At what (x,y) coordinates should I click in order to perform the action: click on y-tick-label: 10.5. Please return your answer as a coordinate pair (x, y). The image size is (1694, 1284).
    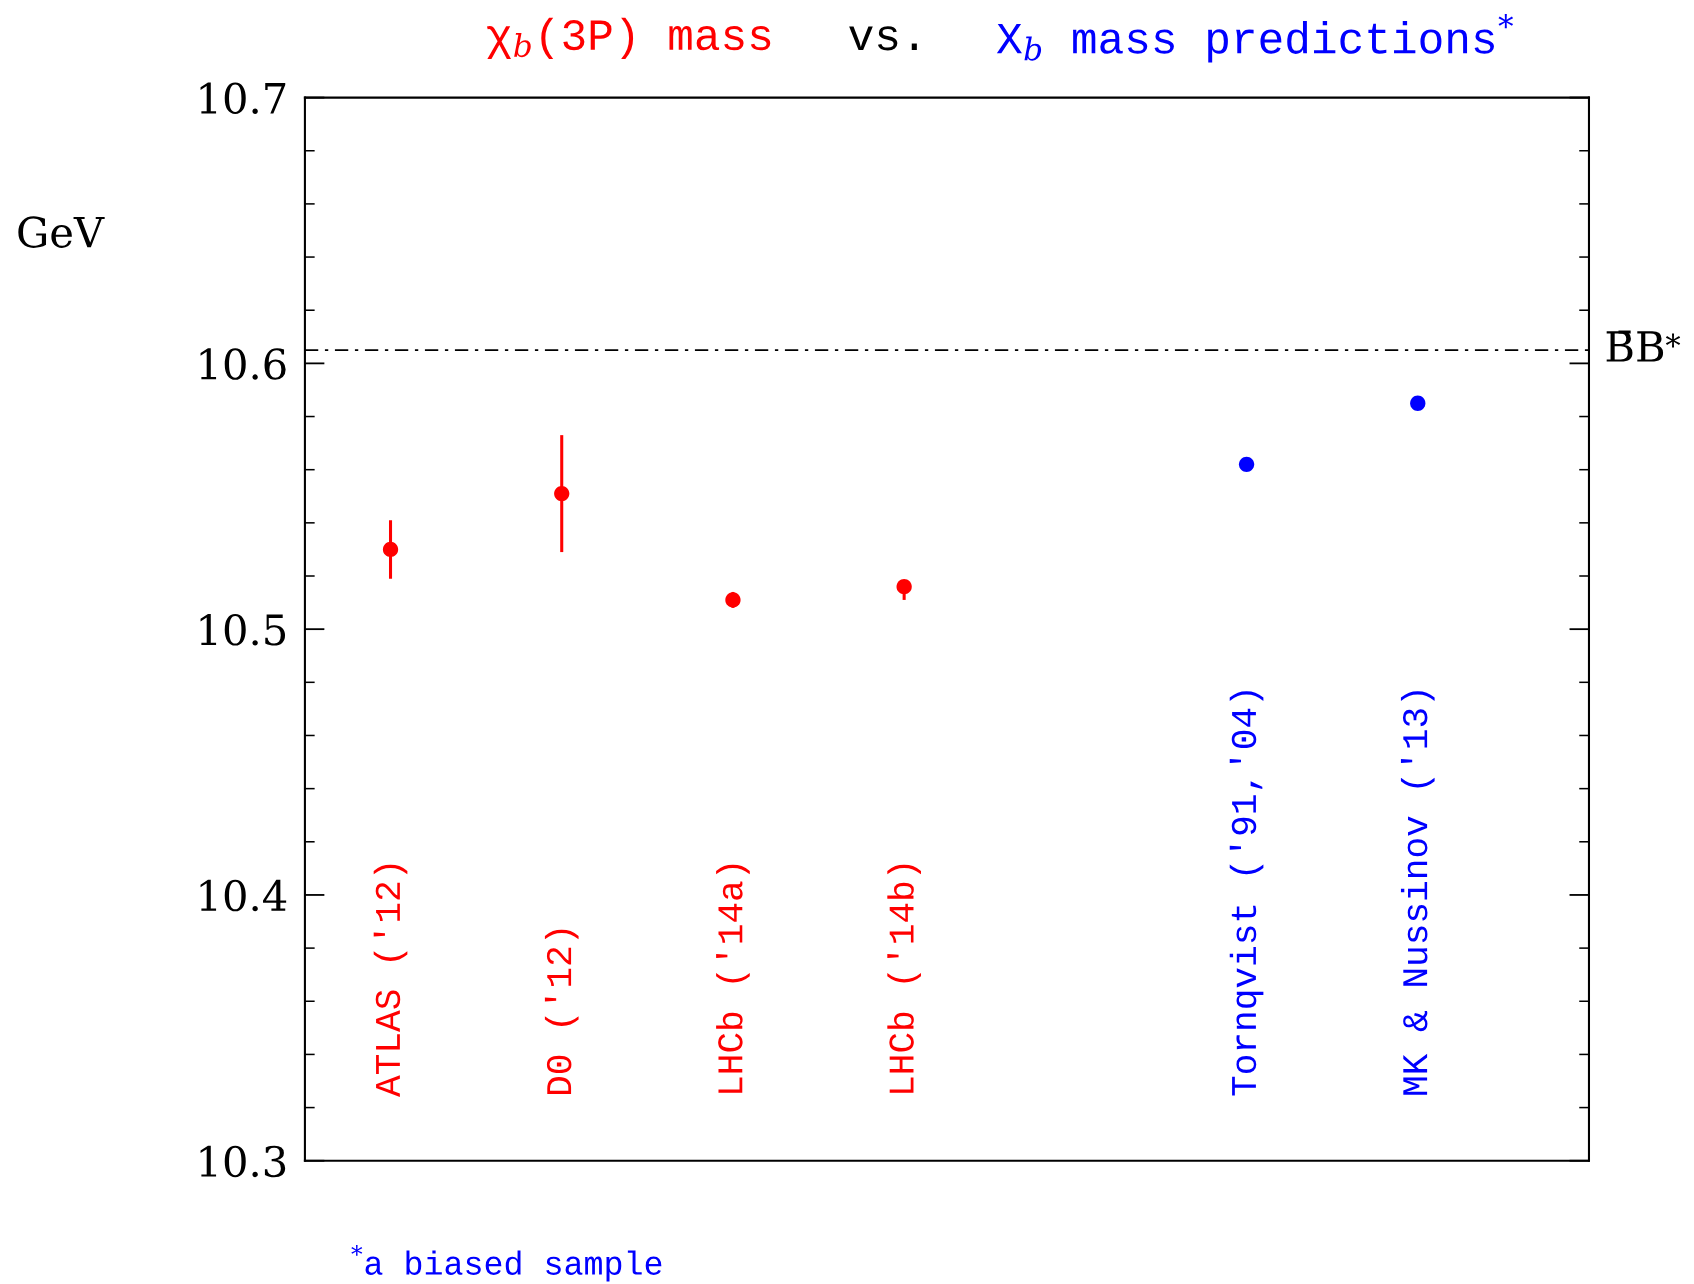
    Looking at the image, I should click on (243, 630).